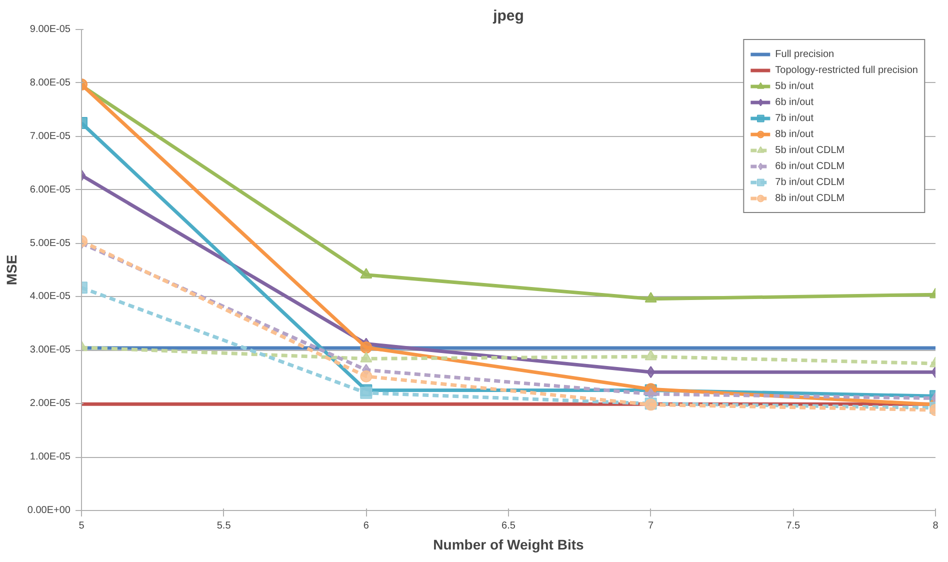 Image resolution: width=948 pixels, height=562 pixels. What do you see at coordinates (11, 270) in the screenshot?
I see `y-axis-title: MSE` at bounding box center [11, 270].